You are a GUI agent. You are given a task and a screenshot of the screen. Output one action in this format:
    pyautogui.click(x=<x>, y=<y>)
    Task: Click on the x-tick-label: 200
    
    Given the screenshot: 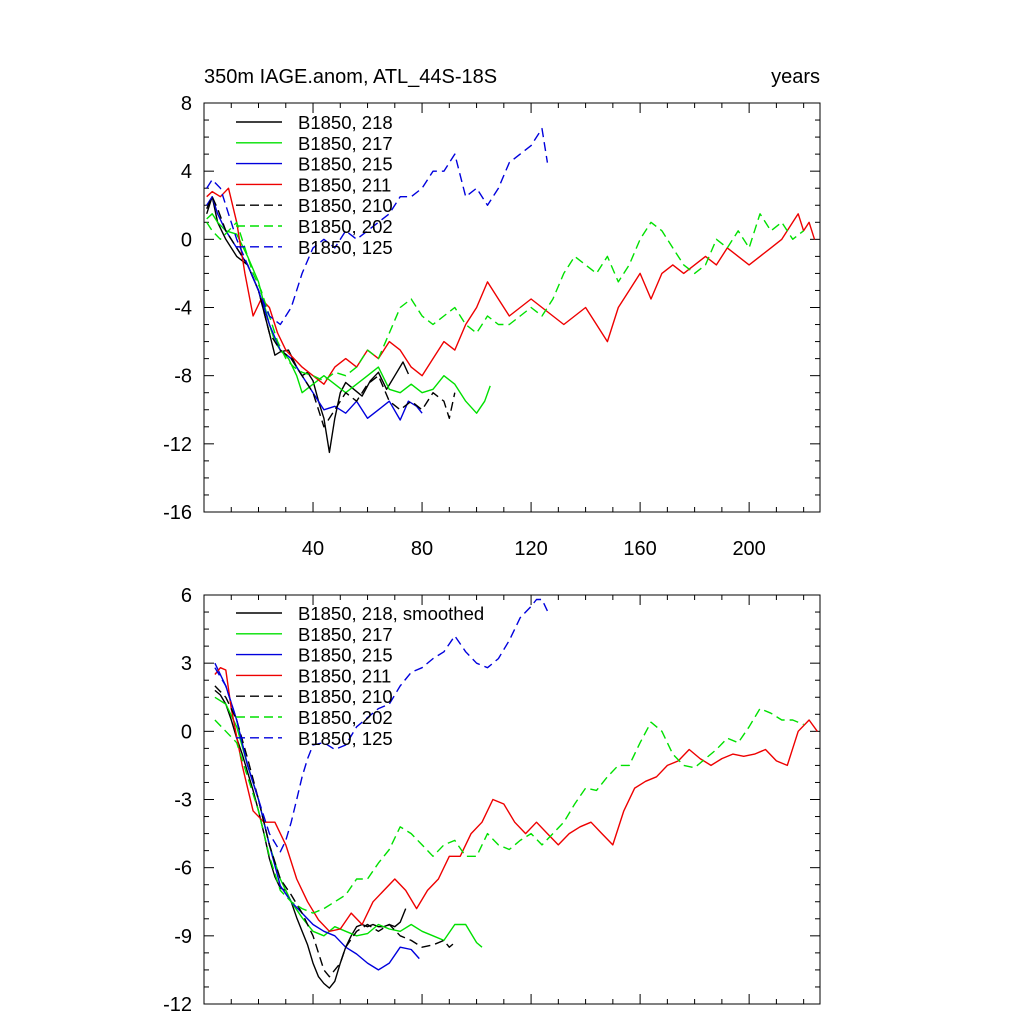 What is the action you would take?
    pyautogui.click(x=748, y=549)
    